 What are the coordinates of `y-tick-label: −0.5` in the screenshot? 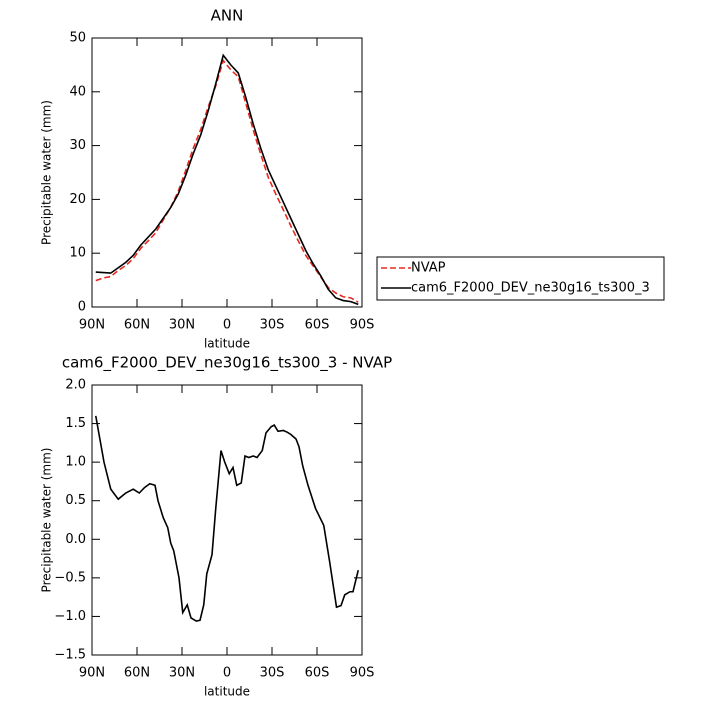 It's located at (70, 577).